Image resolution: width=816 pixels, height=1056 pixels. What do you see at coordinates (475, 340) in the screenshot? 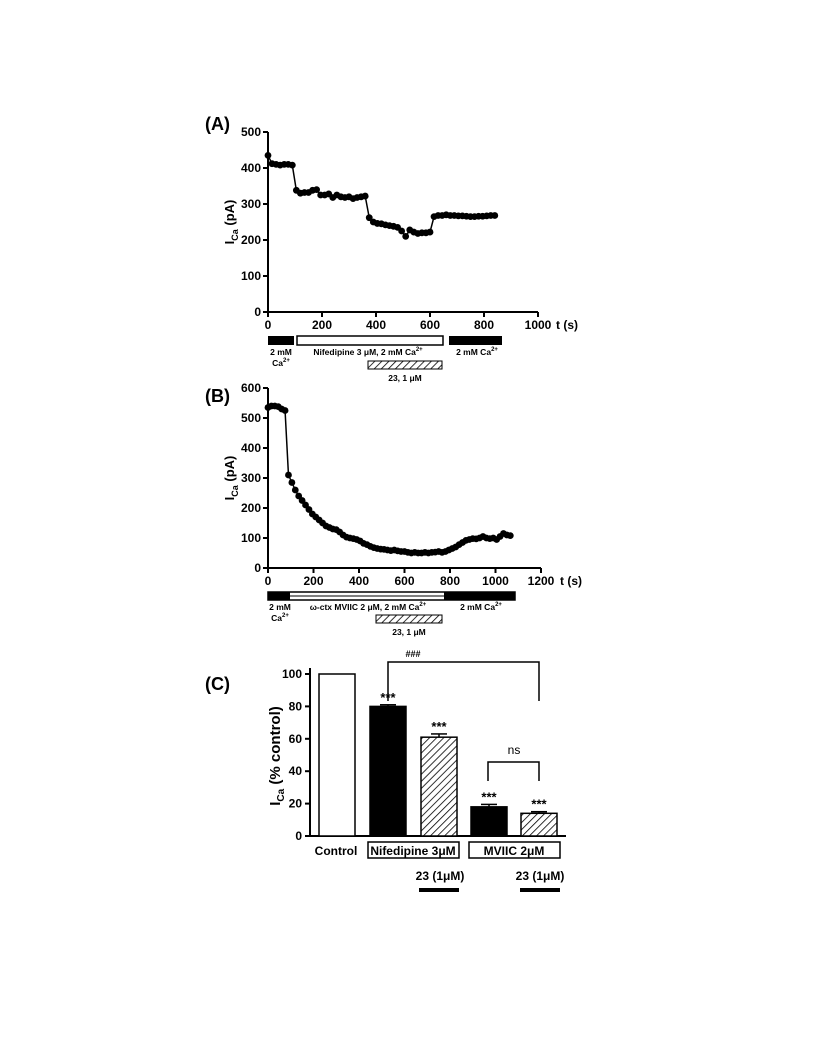
I see `panel-a-ca-bar-right` at bounding box center [475, 340].